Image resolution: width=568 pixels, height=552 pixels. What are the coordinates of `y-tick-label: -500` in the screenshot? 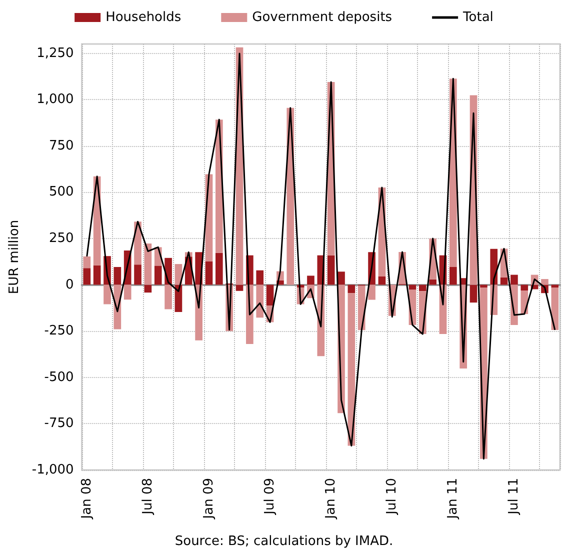 It's located at (59, 377).